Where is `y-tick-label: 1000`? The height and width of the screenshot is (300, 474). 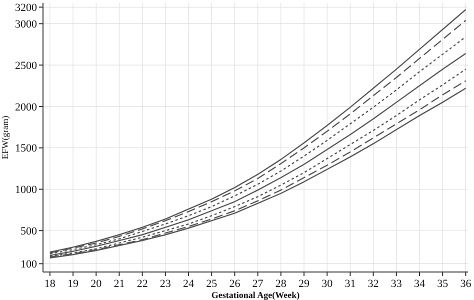
y-tick-label: 1000 is located at coordinates (26, 190).